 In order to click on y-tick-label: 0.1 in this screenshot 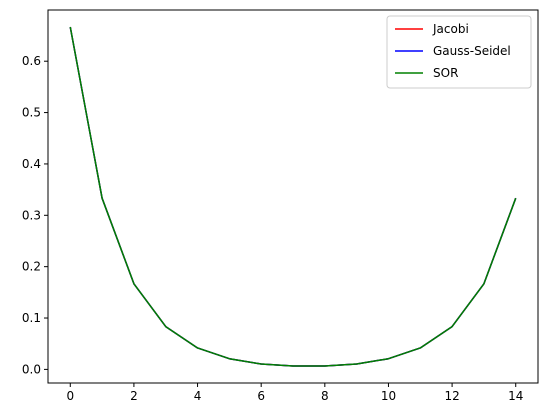, I will do `click(31, 318)`.